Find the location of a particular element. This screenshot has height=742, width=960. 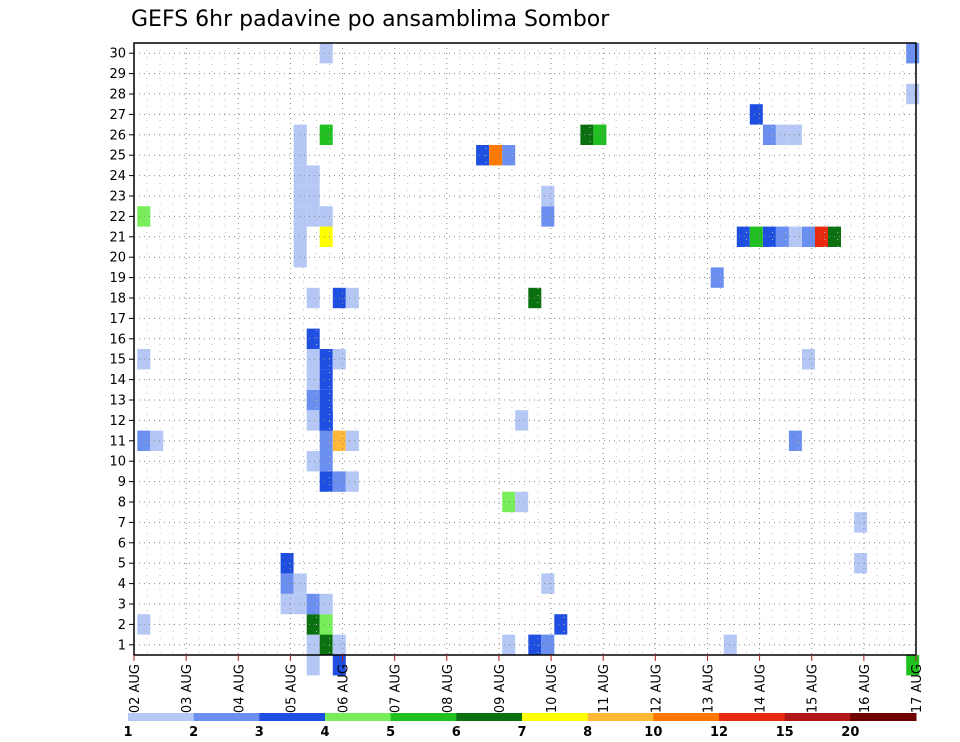

x-tick-label: 02 AUG is located at coordinates (135, 688).